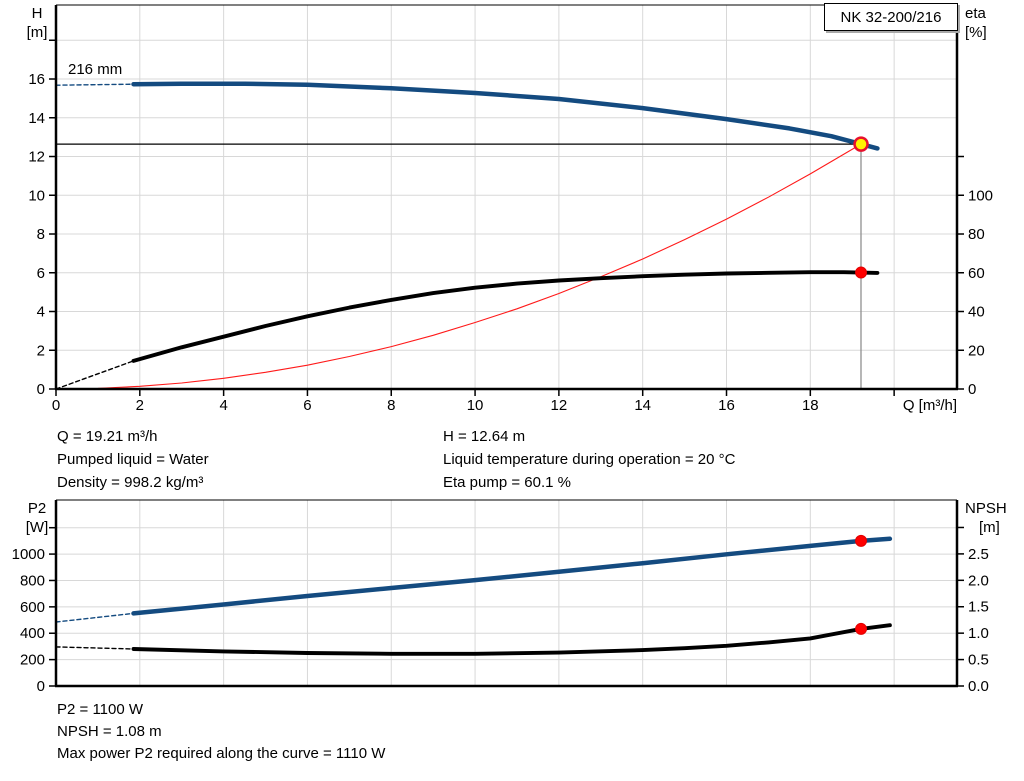  What do you see at coordinates (512, 576) in the screenshot?
I see `p2-curve` at bounding box center [512, 576].